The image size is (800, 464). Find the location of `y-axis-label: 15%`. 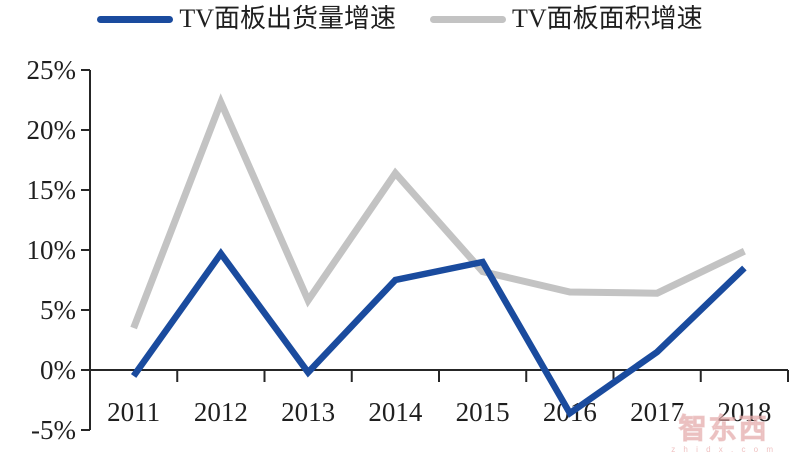

y-axis-label: 15% is located at coordinates (52, 190).